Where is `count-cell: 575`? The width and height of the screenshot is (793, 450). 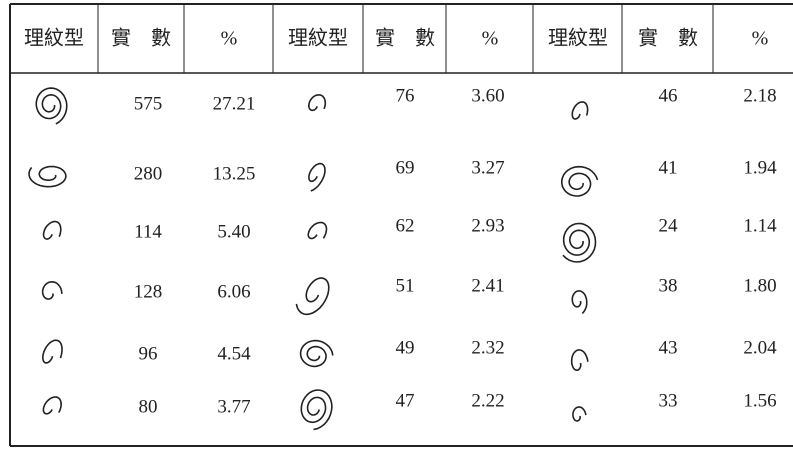
count-cell: 575 is located at coordinates (148, 103).